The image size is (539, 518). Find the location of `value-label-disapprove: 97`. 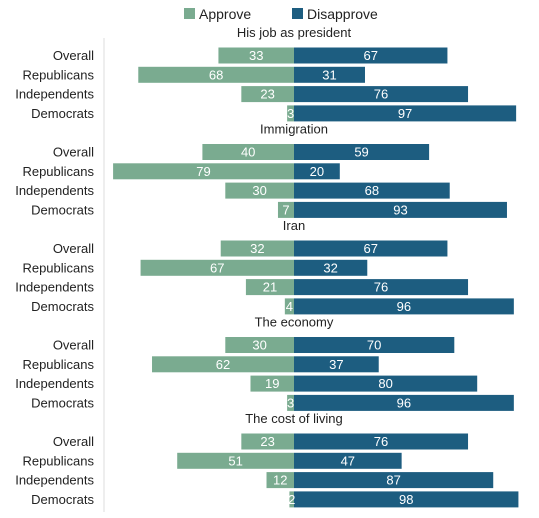

value-label-disapprove: 97 is located at coordinates (405, 113).